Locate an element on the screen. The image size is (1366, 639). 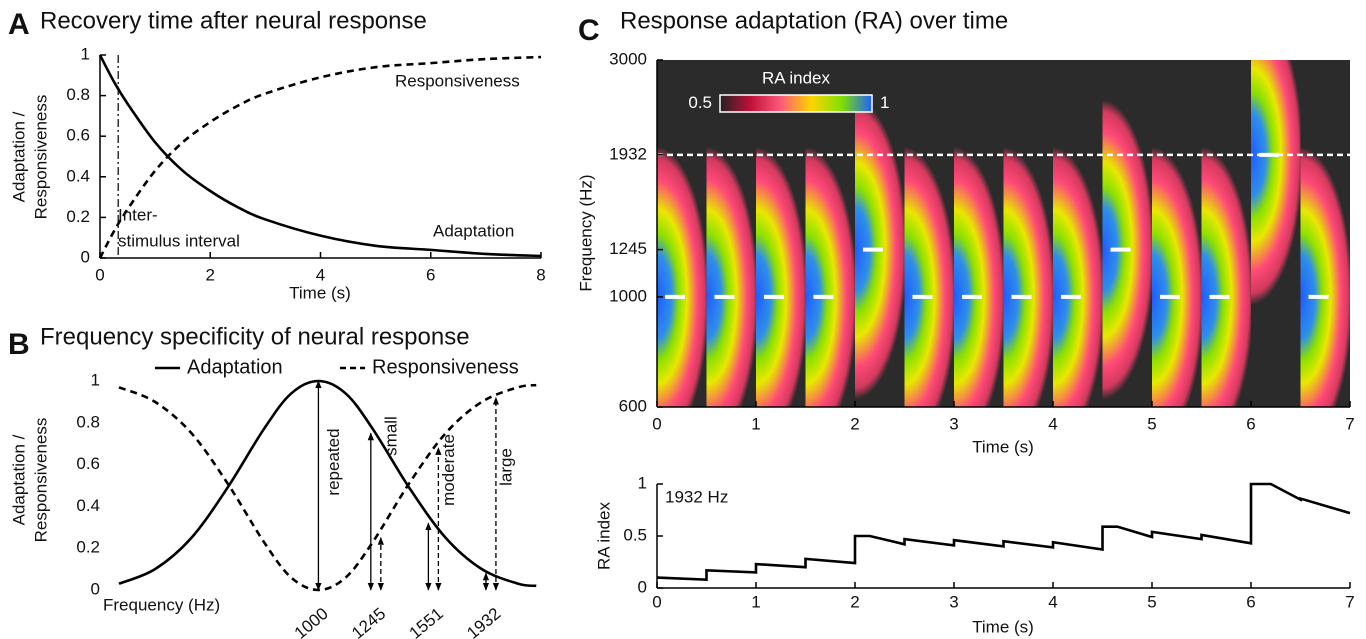
colorbar-label: RA index is located at coordinates (796, 77).